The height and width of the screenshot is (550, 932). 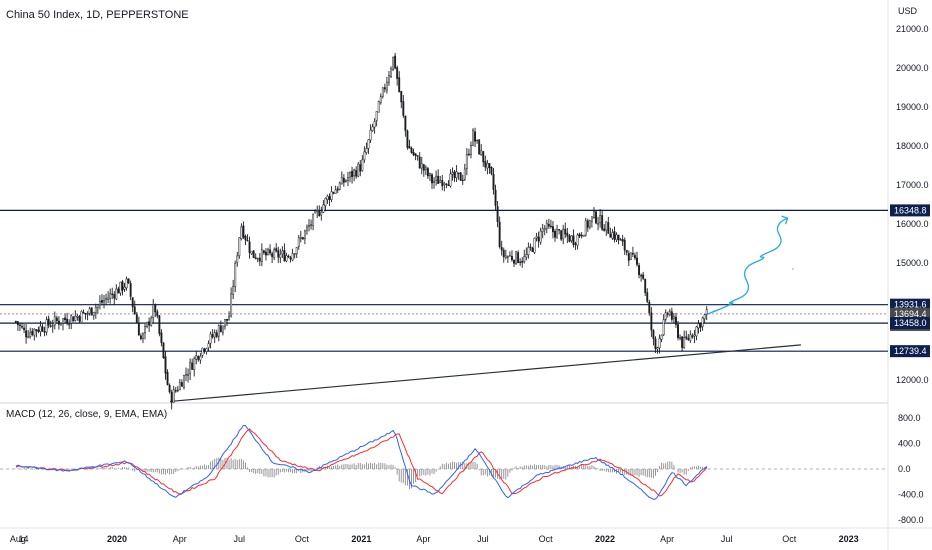 I want to click on time-axis-label: Jul, so click(x=483, y=539).